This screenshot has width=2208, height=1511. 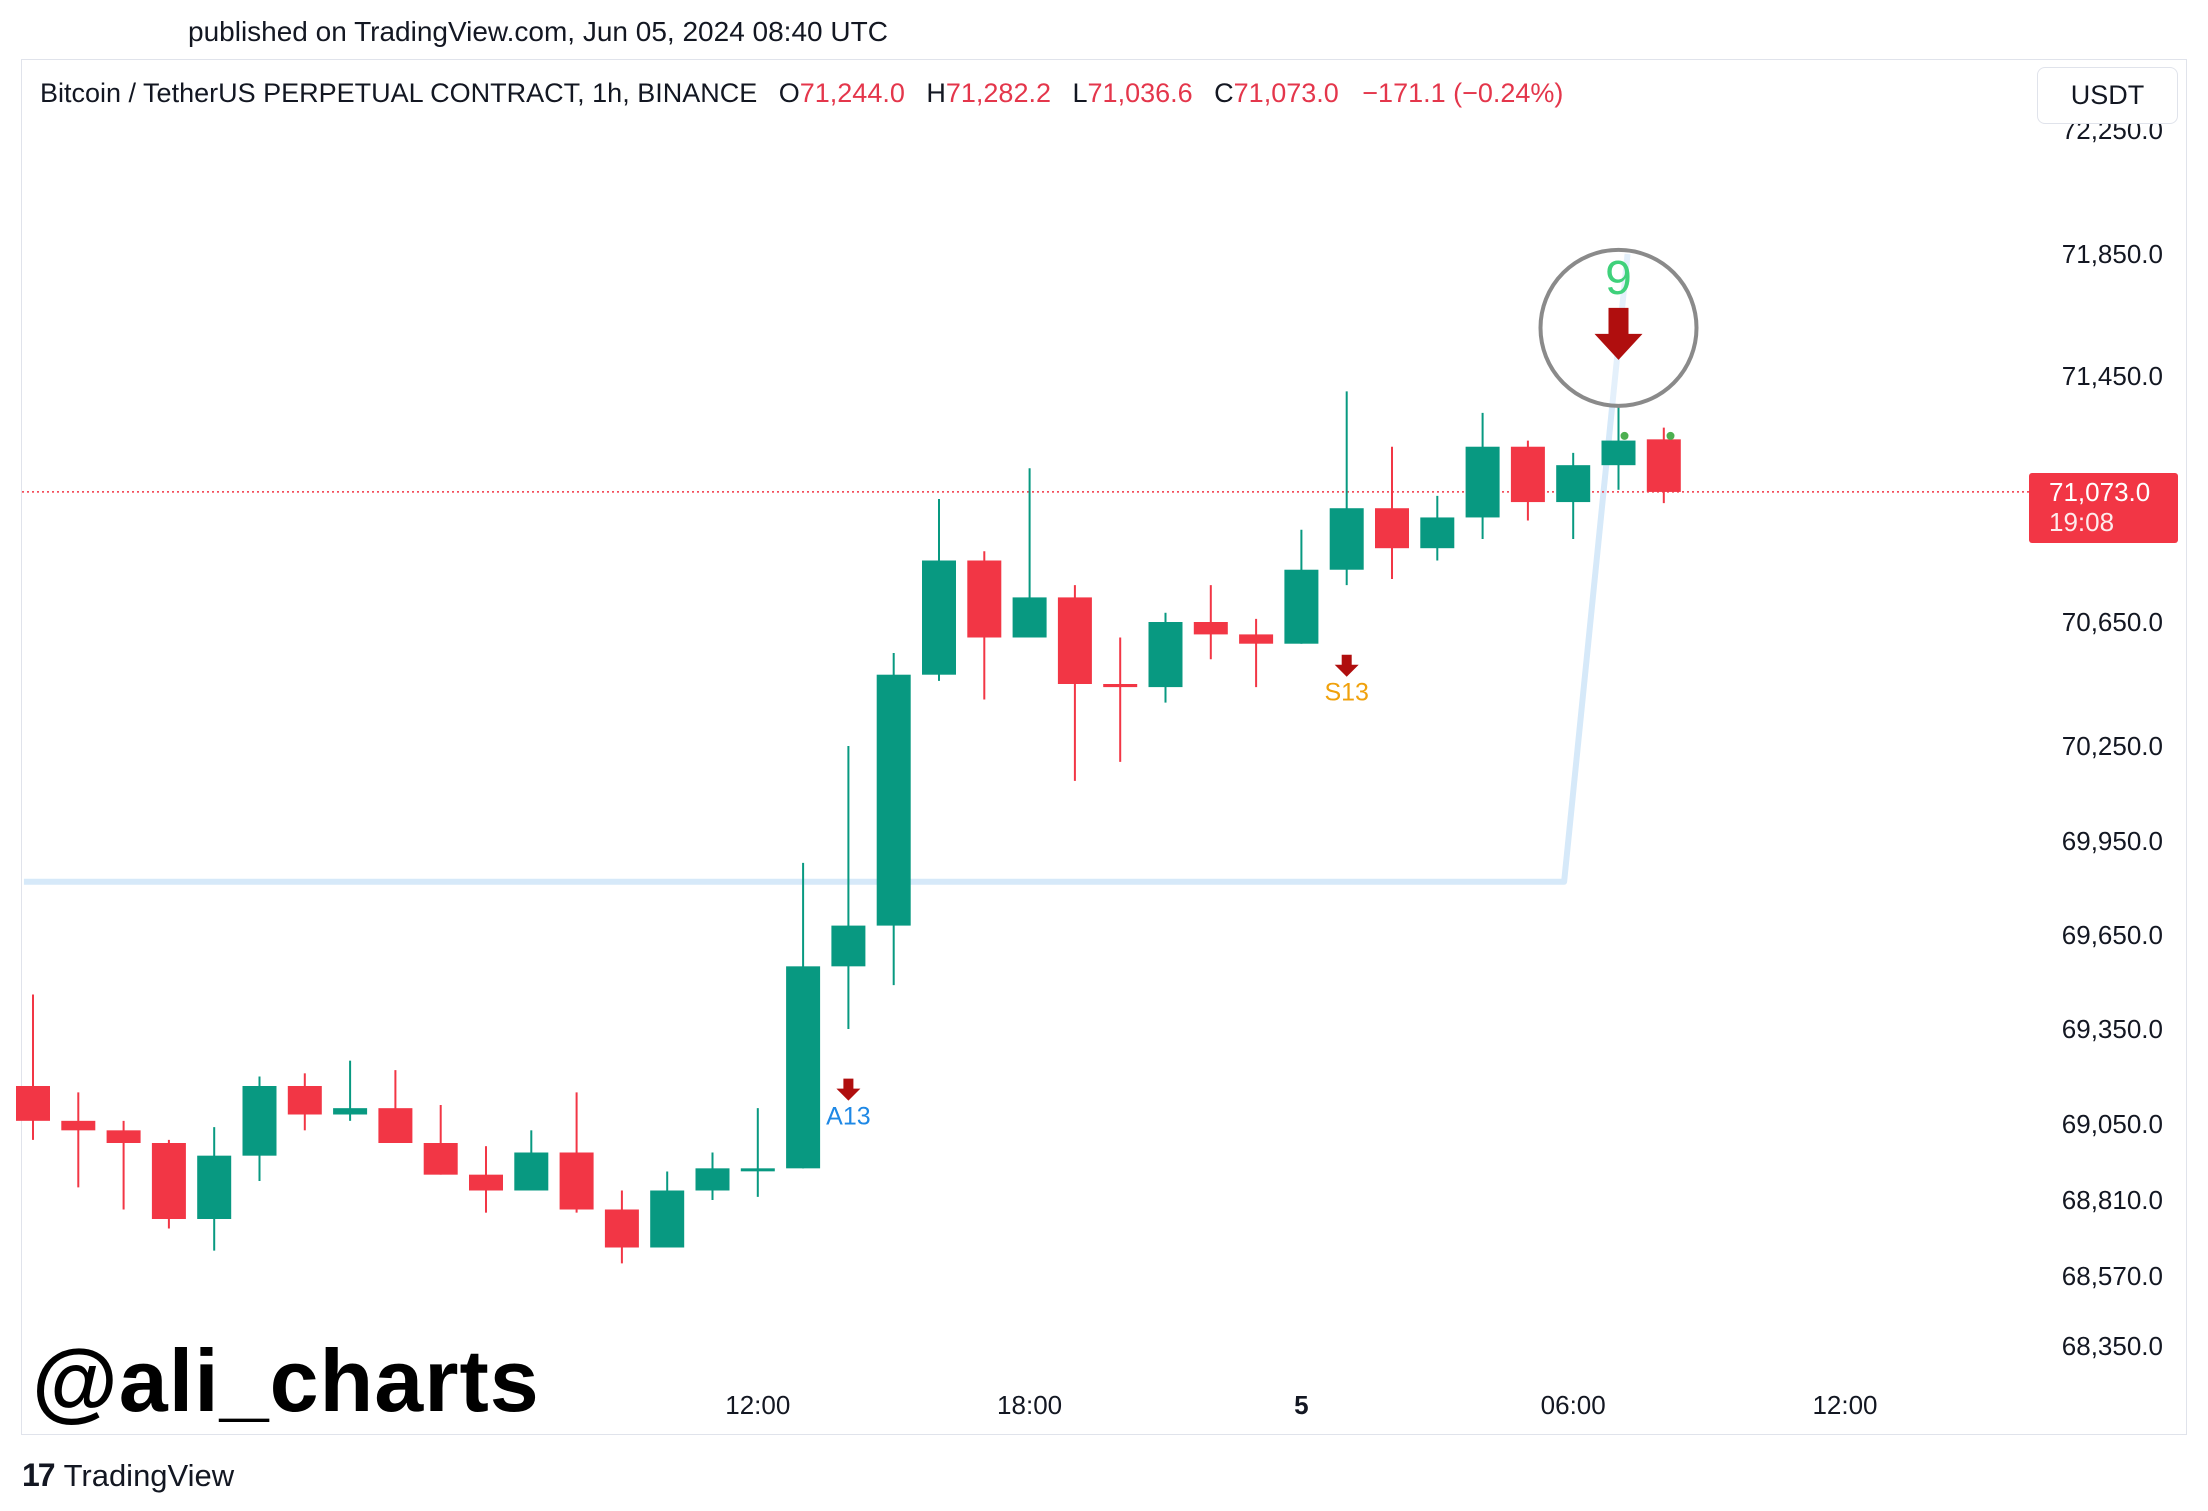 I want to click on tradingview-logo-text: TradingView, so click(x=149, y=1475).